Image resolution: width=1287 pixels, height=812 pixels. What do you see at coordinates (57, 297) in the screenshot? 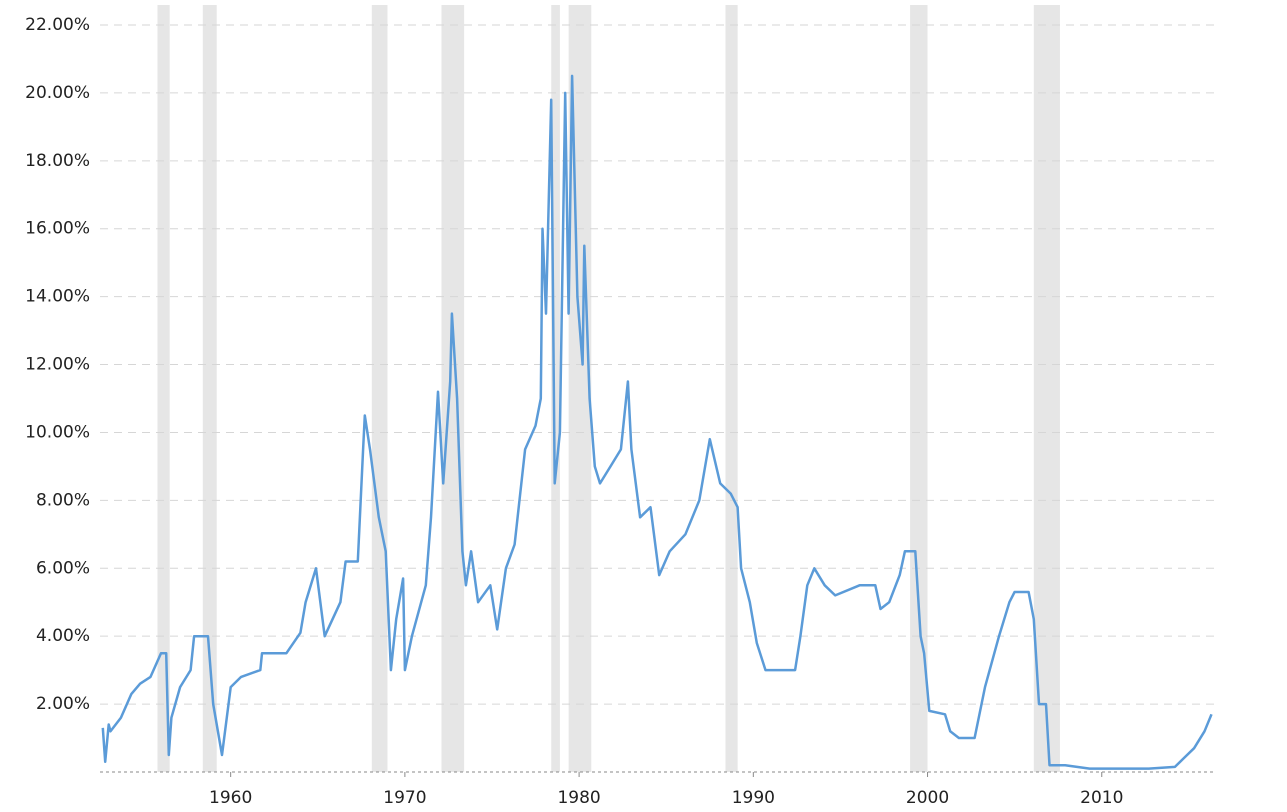
I see `y-tick-label: 14.00%` at bounding box center [57, 297].